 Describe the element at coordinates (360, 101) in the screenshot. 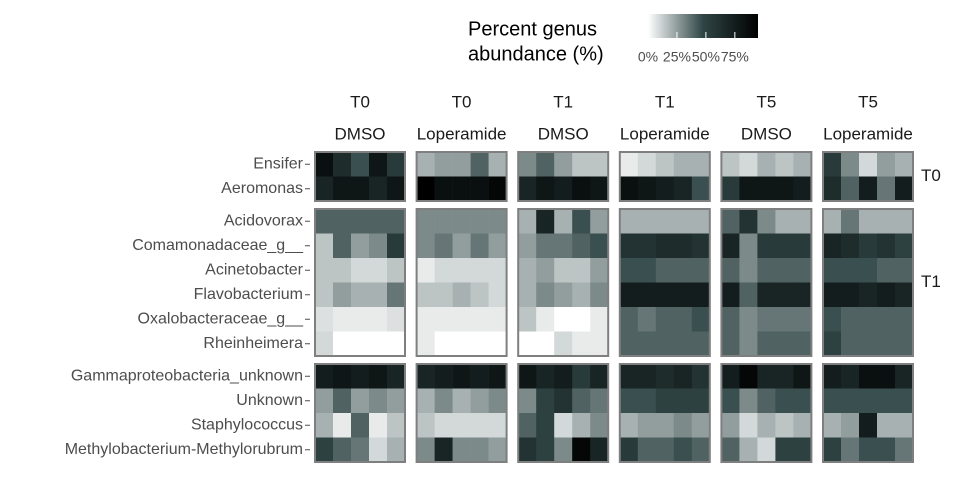

I see `panel-time: T0` at that location.